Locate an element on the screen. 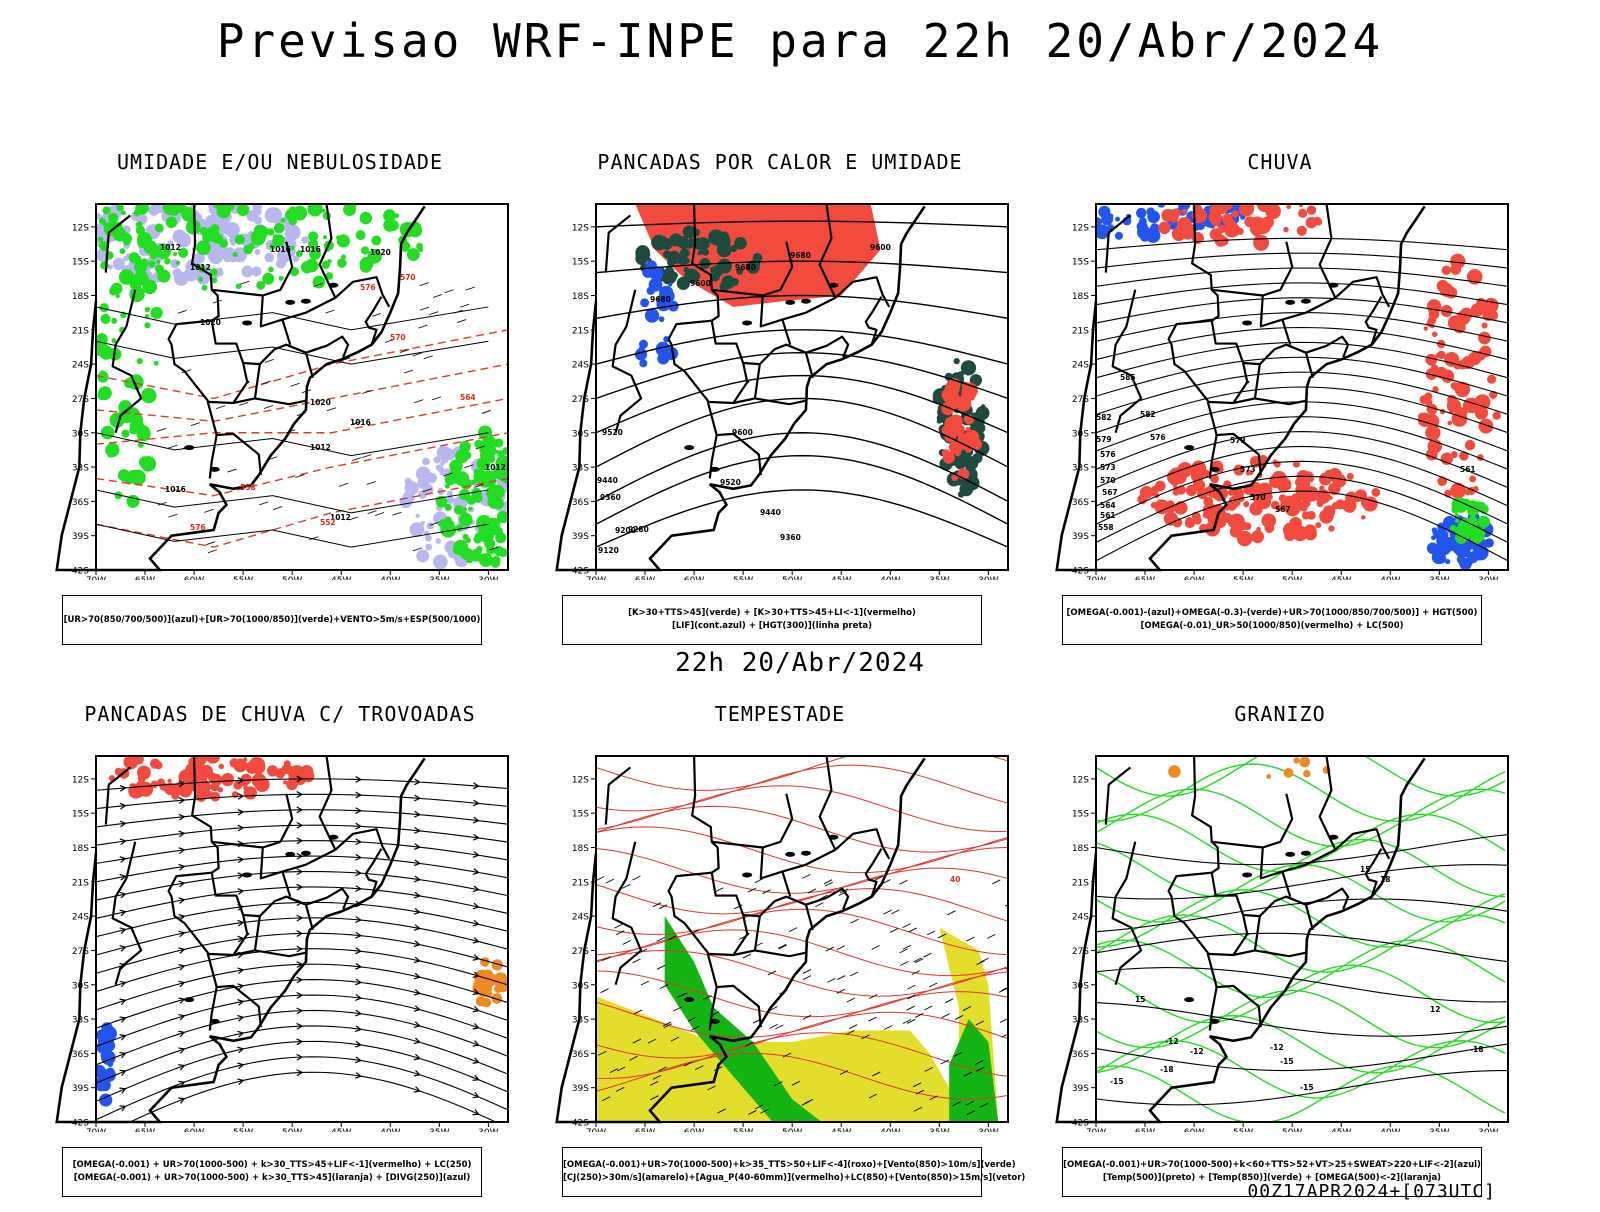  thickness-line is located at coordinates (302, 512).